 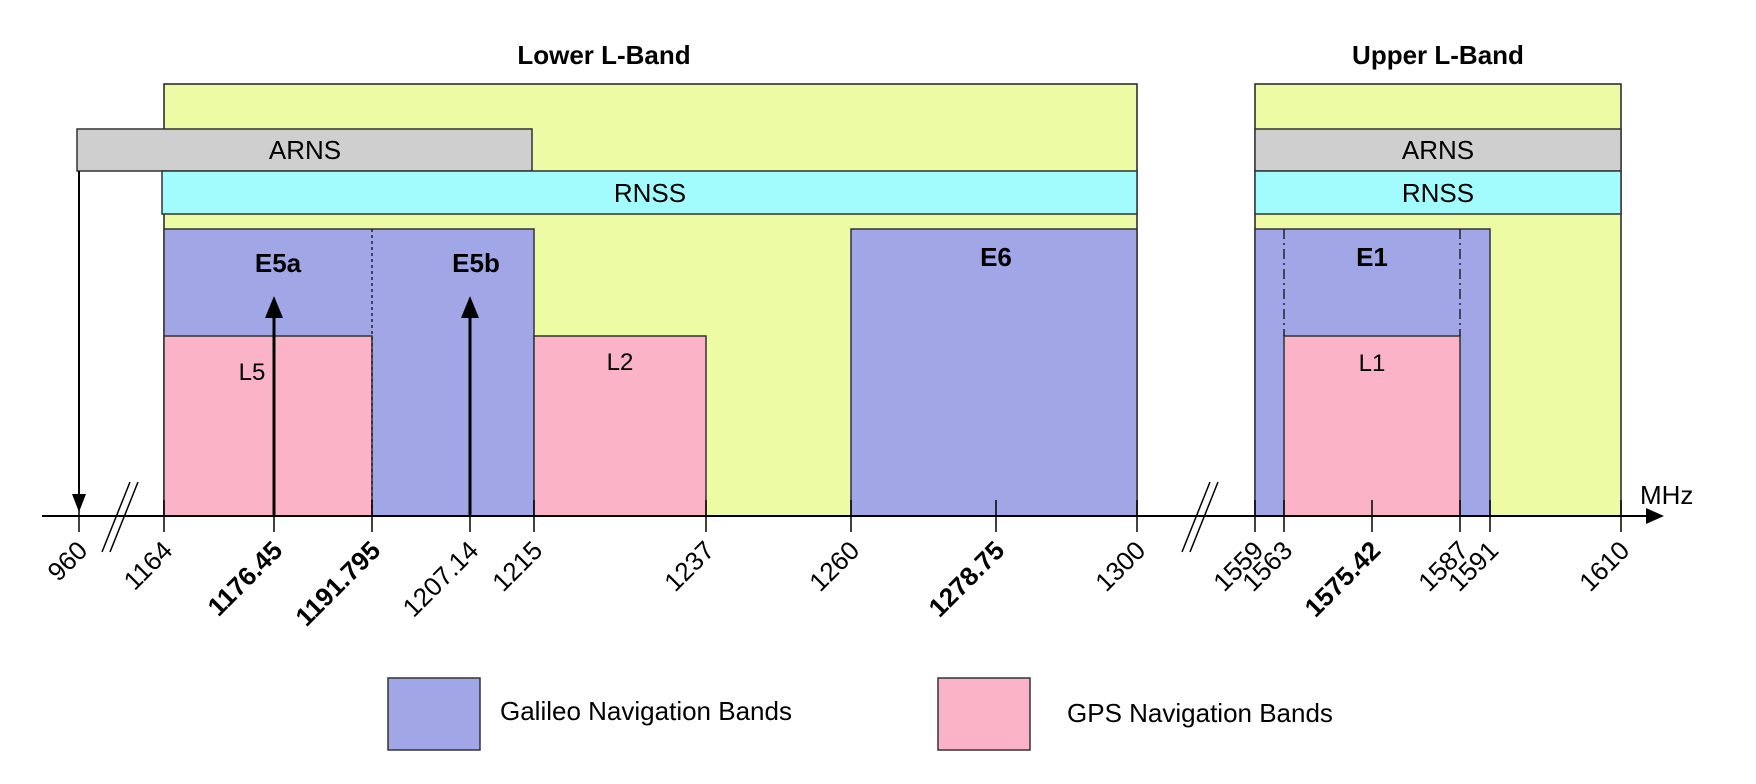 I want to click on rnss-upper-label: RNSS, so click(x=1438, y=193).